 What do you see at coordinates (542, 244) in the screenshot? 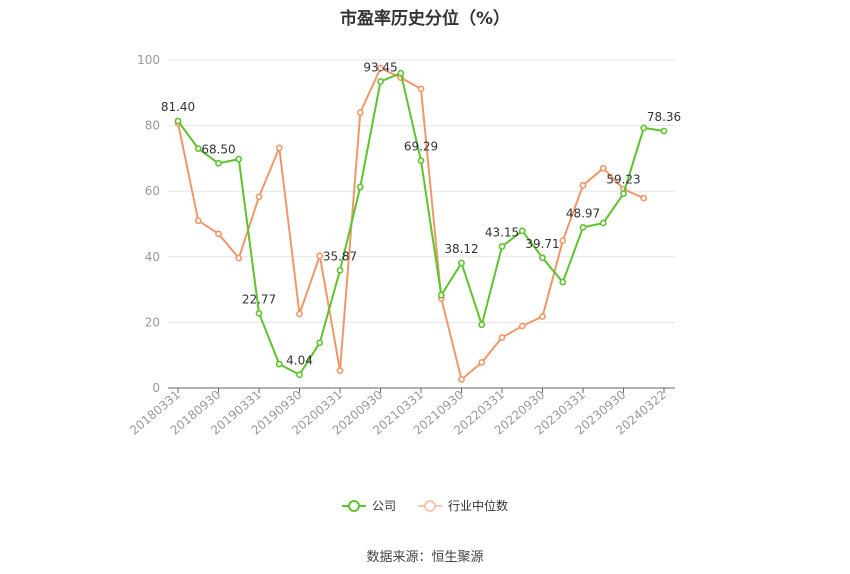
I see `data-label: 39.71` at bounding box center [542, 244].